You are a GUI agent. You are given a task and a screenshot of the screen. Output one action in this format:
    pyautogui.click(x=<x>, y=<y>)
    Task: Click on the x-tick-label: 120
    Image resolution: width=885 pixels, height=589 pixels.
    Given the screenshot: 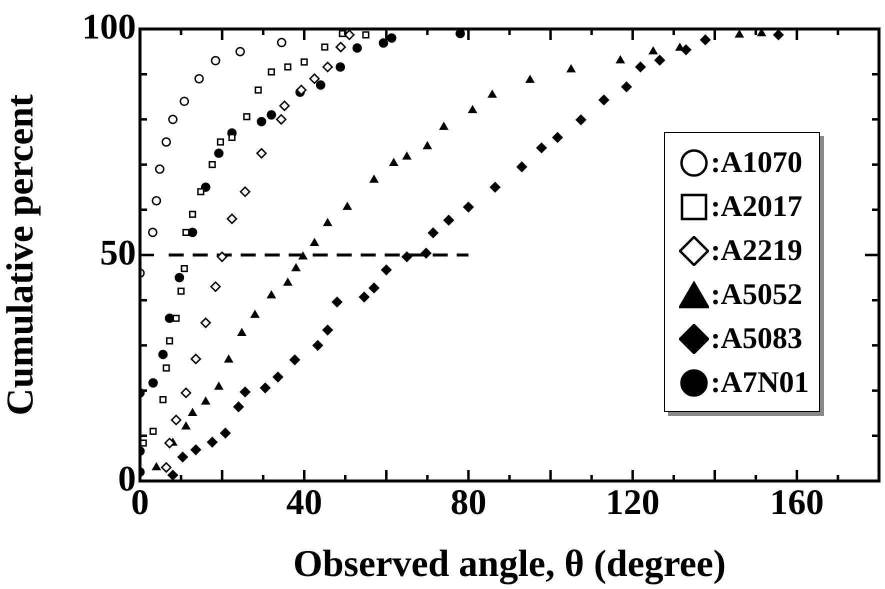 What is the action you would take?
    pyautogui.click(x=633, y=502)
    